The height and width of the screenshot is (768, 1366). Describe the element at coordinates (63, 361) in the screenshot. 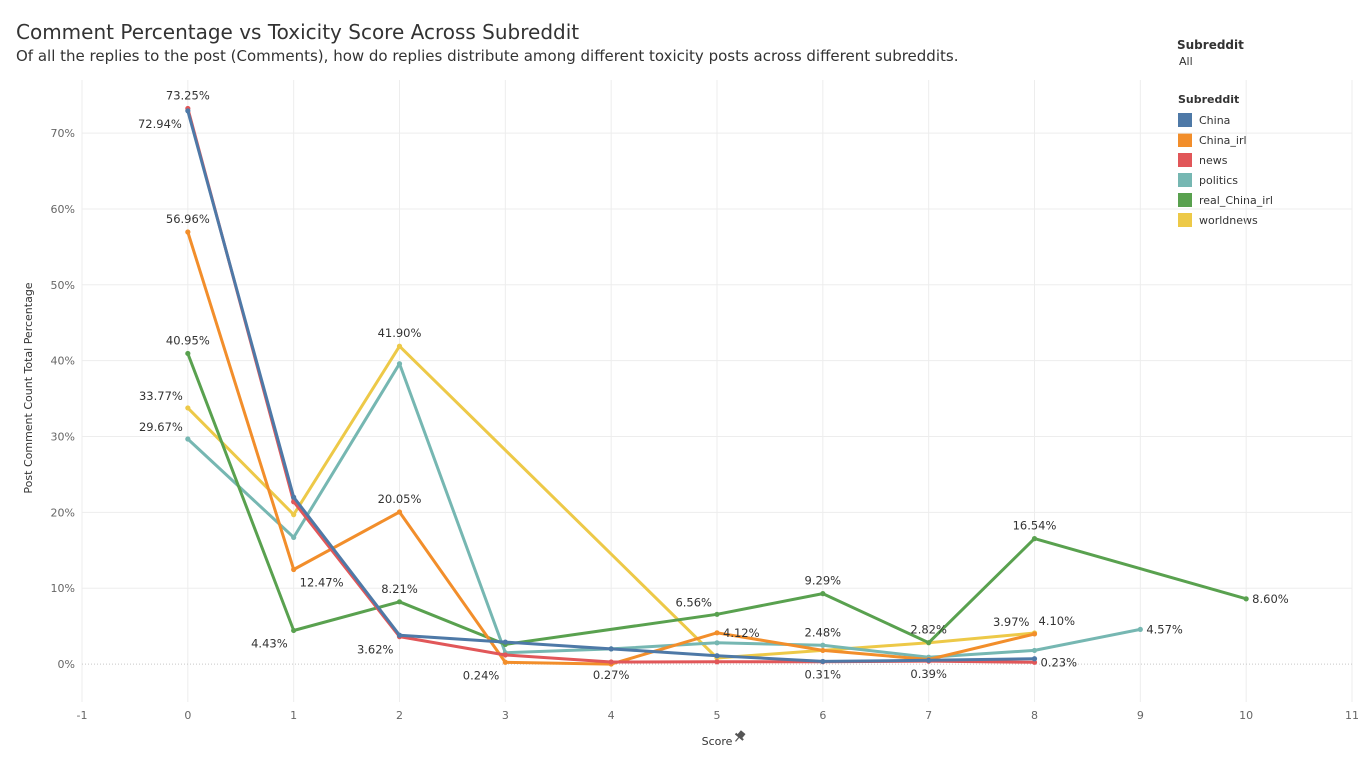

I see `y-tick-label: 40%` at that location.